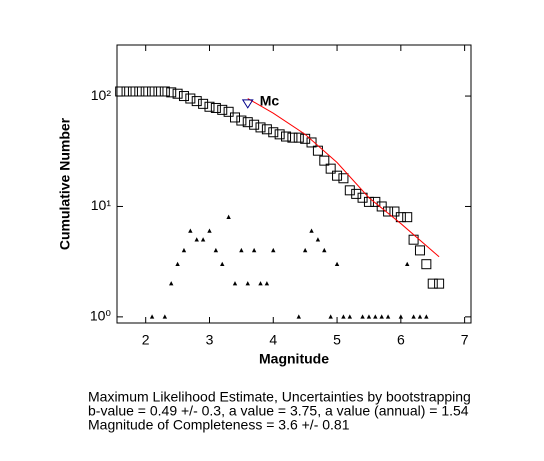  Describe the element at coordinates (270, 101) in the screenshot. I see `mc-label: Mc` at that location.